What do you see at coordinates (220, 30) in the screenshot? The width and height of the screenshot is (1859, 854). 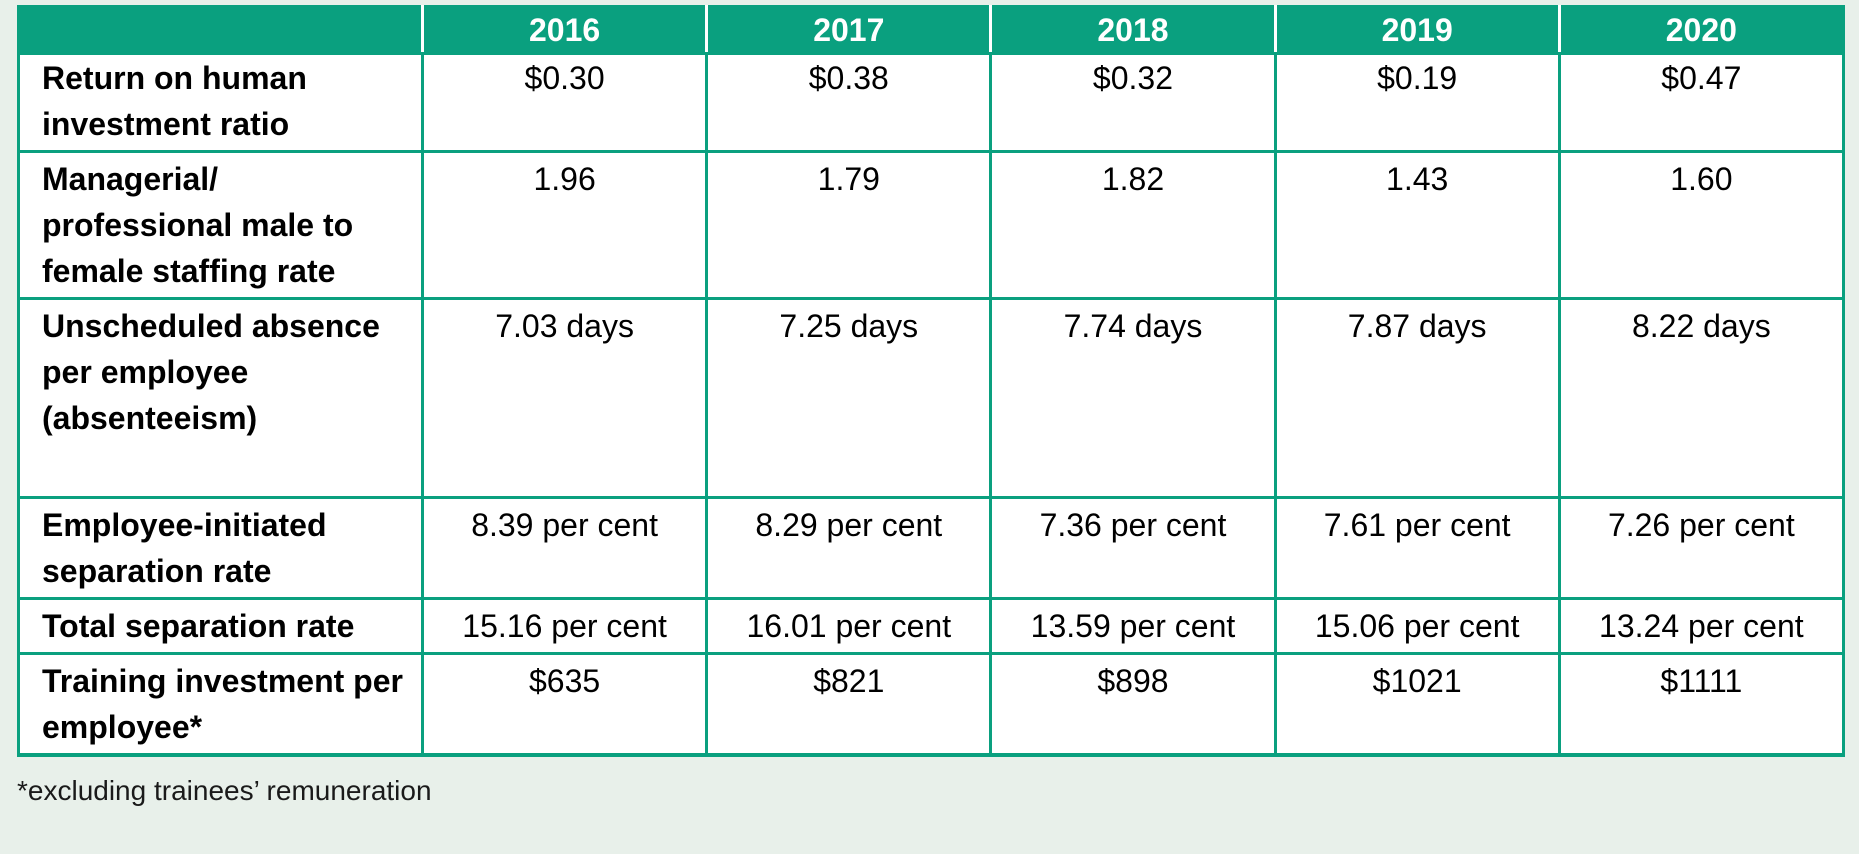 I see `header-cell-corner` at bounding box center [220, 30].